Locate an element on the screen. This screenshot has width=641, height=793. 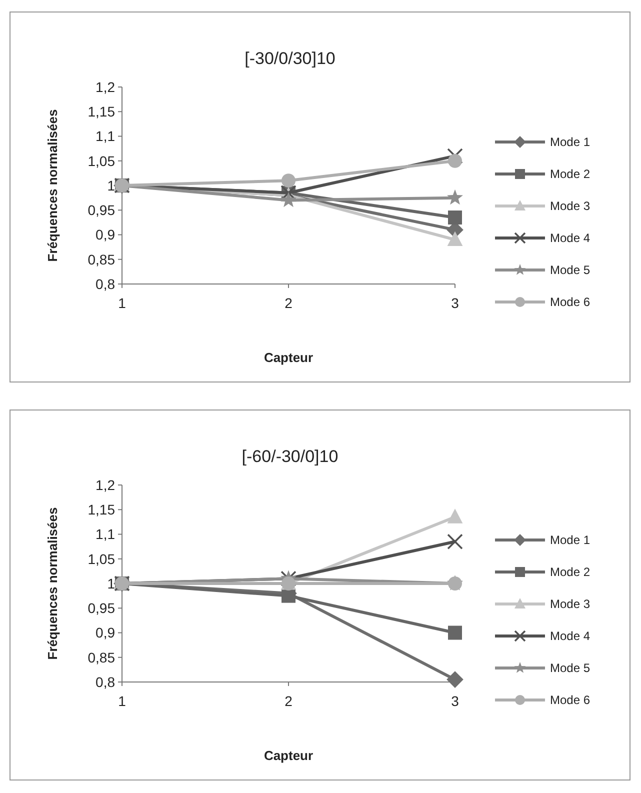
chart-title: [-60/-30/0]10 is located at coordinates (290, 456).